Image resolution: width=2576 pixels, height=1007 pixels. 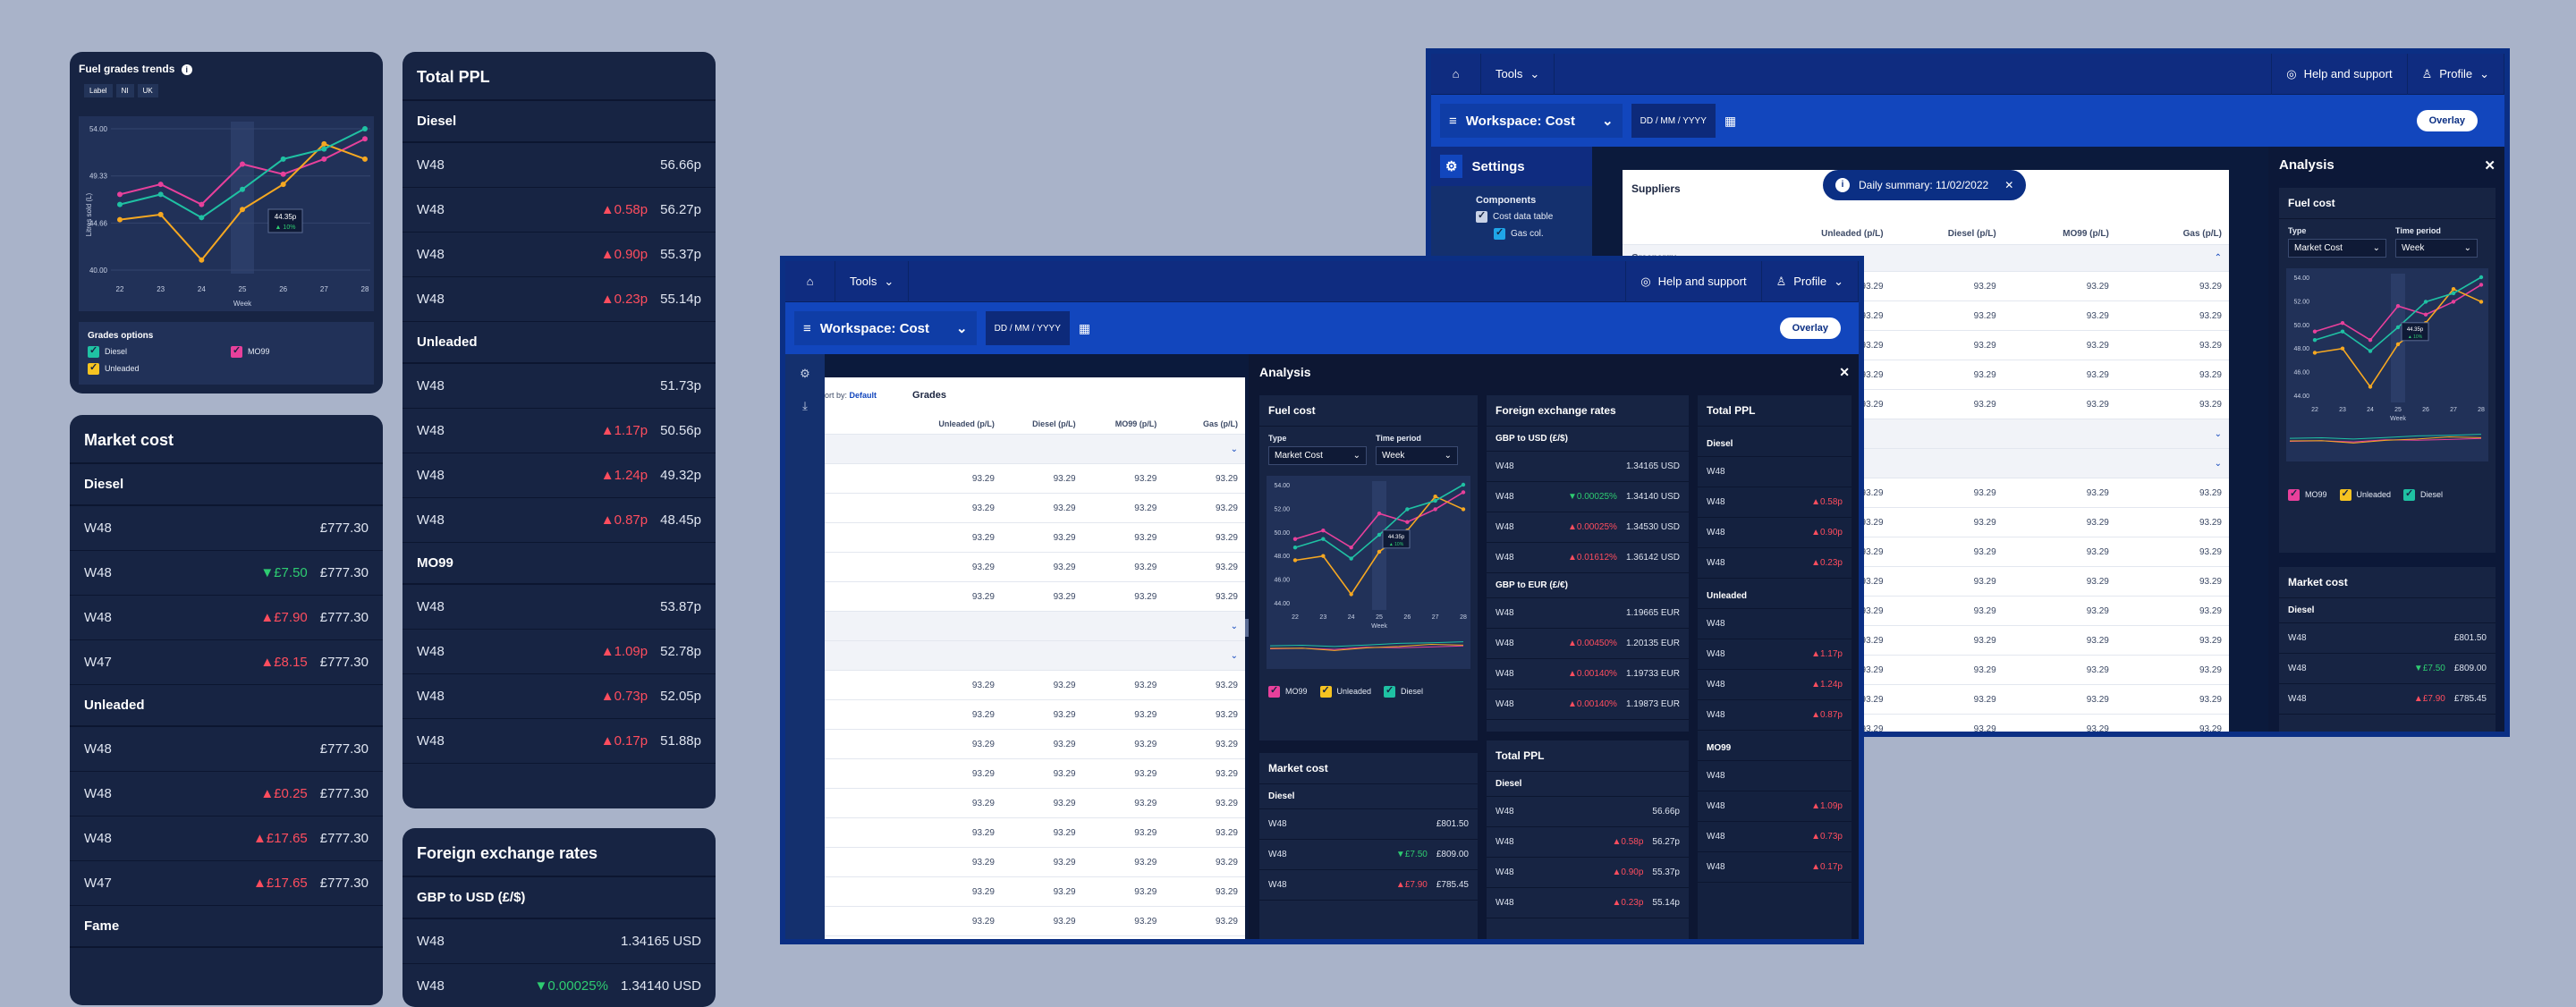 What do you see at coordinates (885, 328) in the screenshot?
I see `workspace-select: ≡ Workspace: Cost ⌄` at bounding box center [885, 328].